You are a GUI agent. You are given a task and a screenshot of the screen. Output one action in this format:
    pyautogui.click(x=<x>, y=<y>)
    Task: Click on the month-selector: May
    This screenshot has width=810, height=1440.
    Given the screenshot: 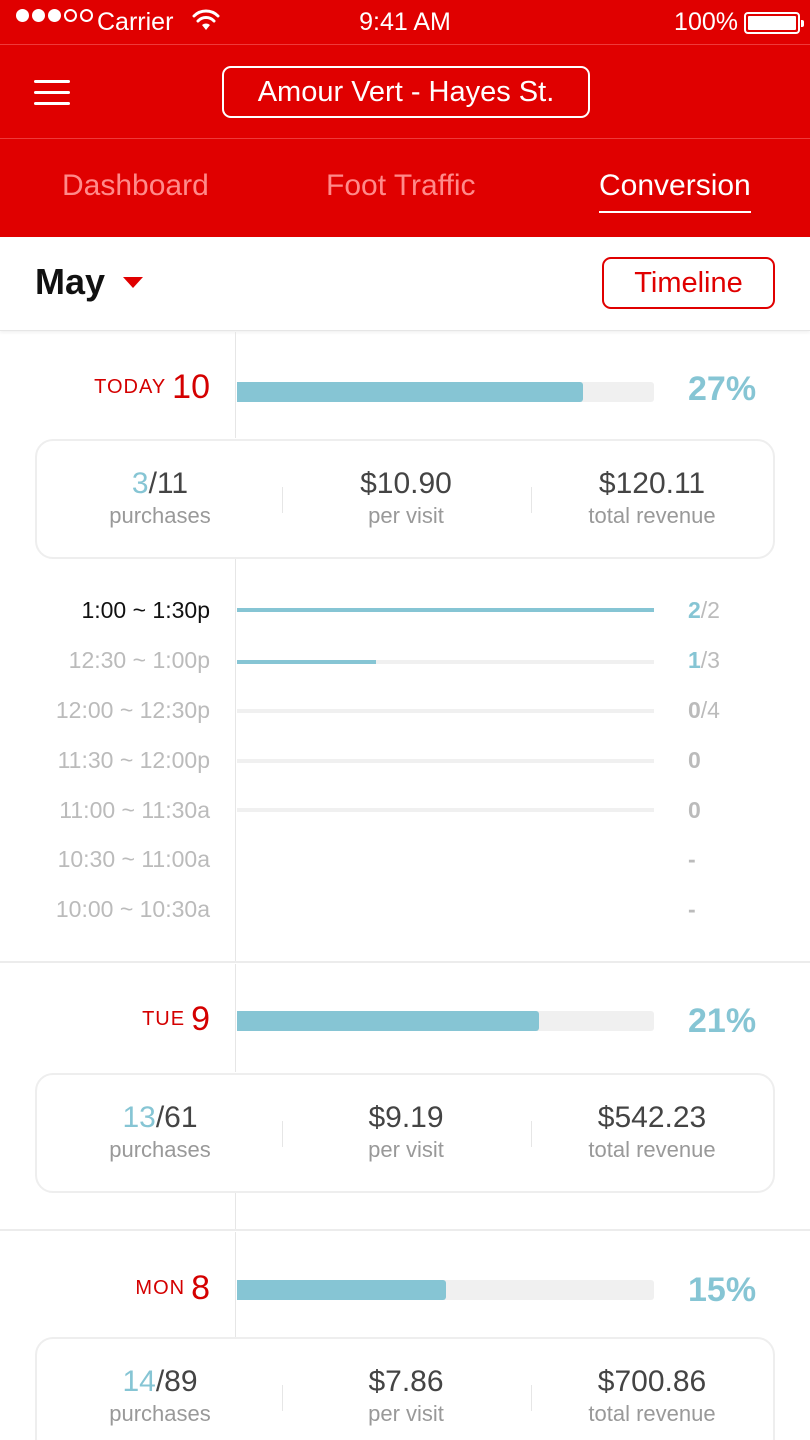 What is the action you would take?
    pyautogui.click(x=70, y=281)
    